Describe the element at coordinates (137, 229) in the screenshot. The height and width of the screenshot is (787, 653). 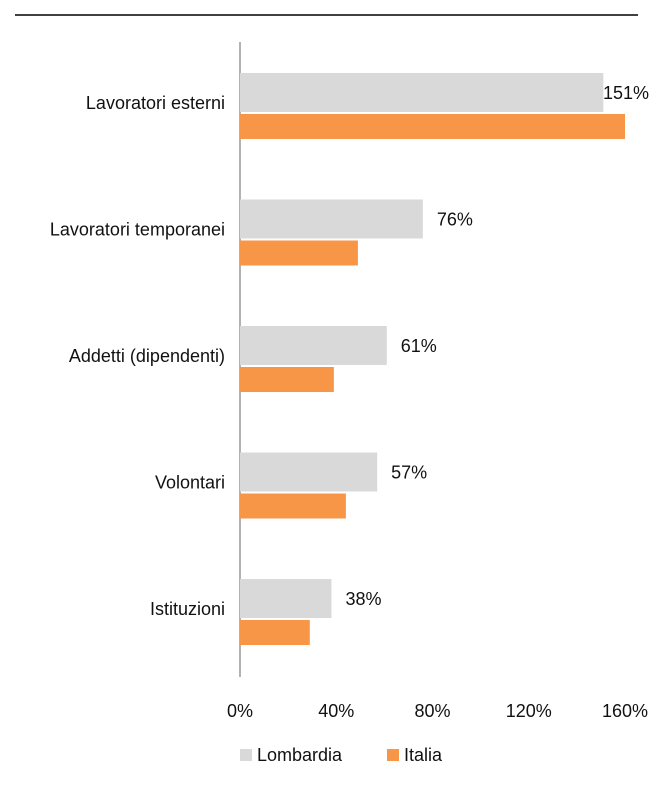
I see `category-label: Lavoratori temporanei` at that location.